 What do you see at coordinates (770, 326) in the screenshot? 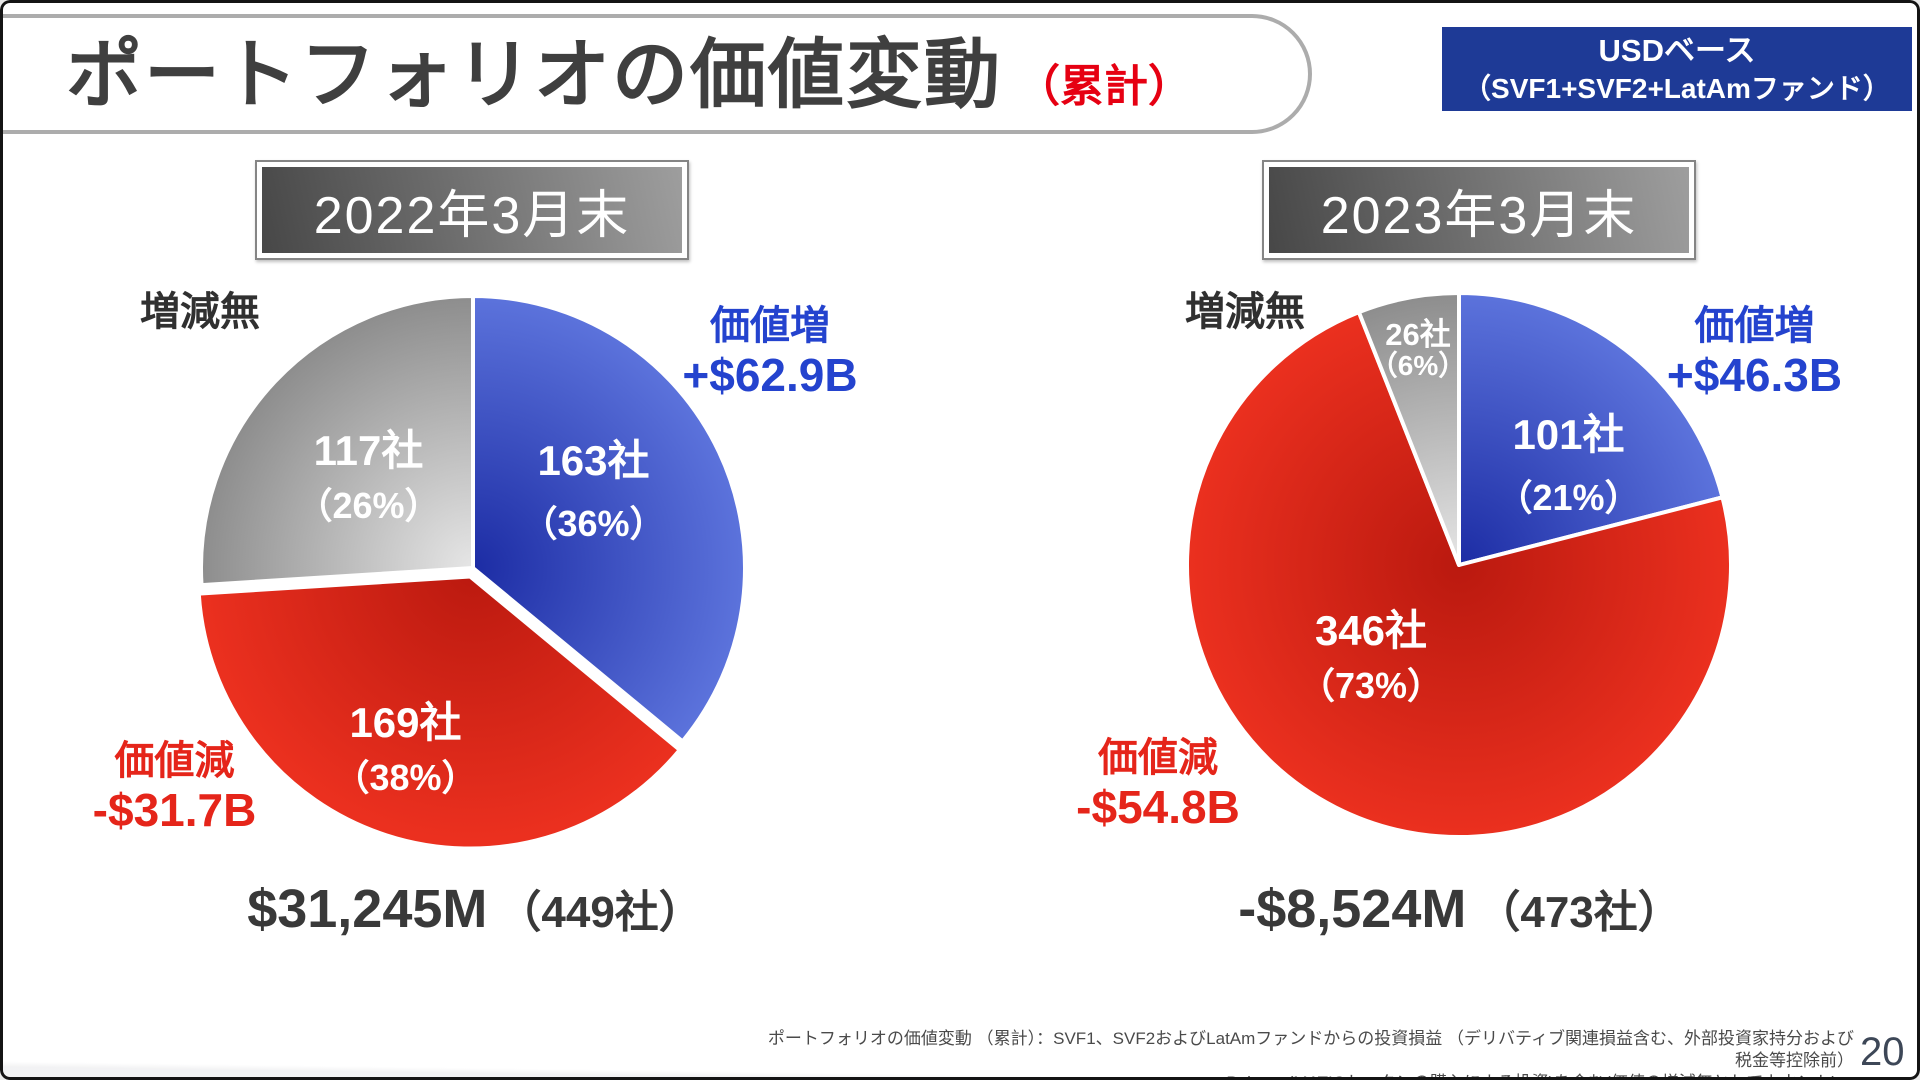
I see `value-increase-title-2022: 価値増` at bounding box center [770, 326].